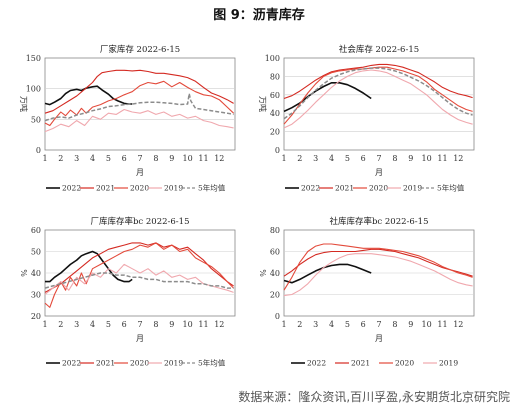  What do you see at coordinates (378, 221) in the screenshot?
I see `chart-title: 社库库存率bc 2022-6-15` at bounding box center [378, 221].